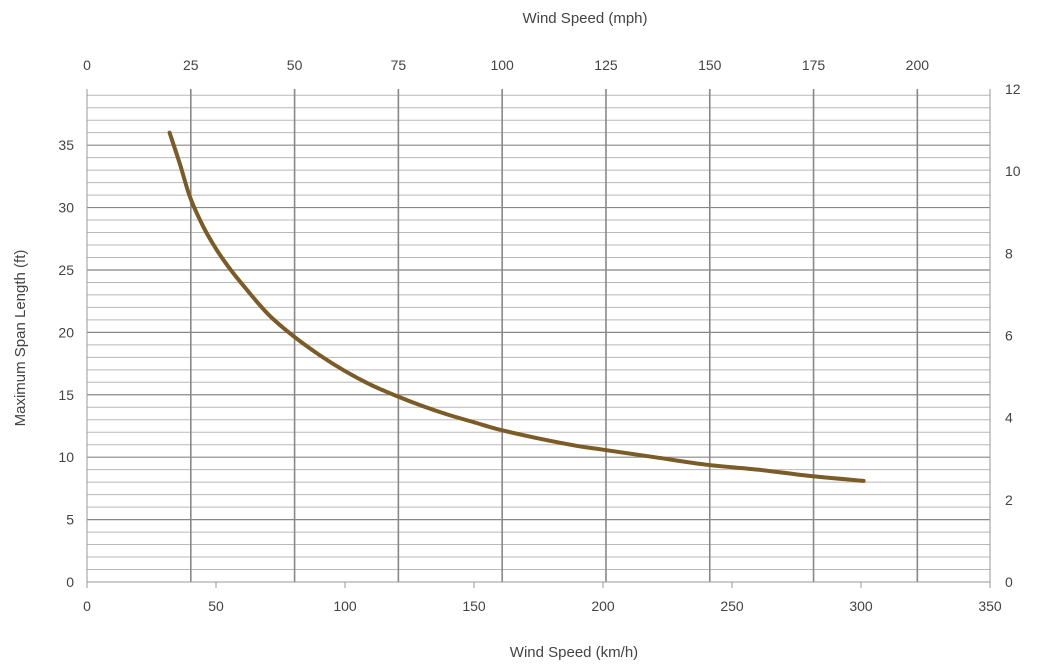 This screenshot has height=664, width=1044. Describe the element at coordinates (861, 606) in the screenshot. I see `x-tick-label: 300` at that location.